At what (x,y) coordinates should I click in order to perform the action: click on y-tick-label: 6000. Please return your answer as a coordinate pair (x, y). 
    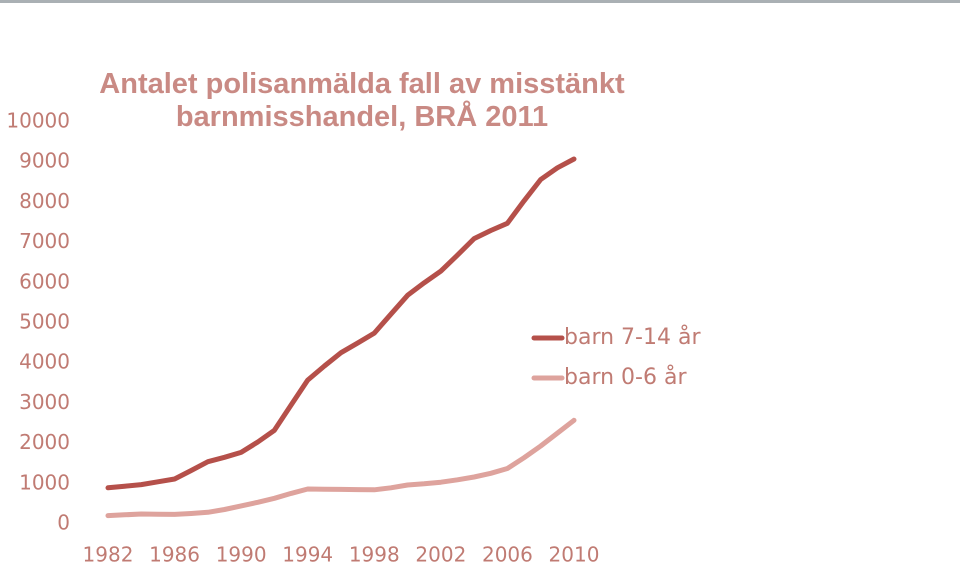
    Looking at the image, I should click on (44, 281).